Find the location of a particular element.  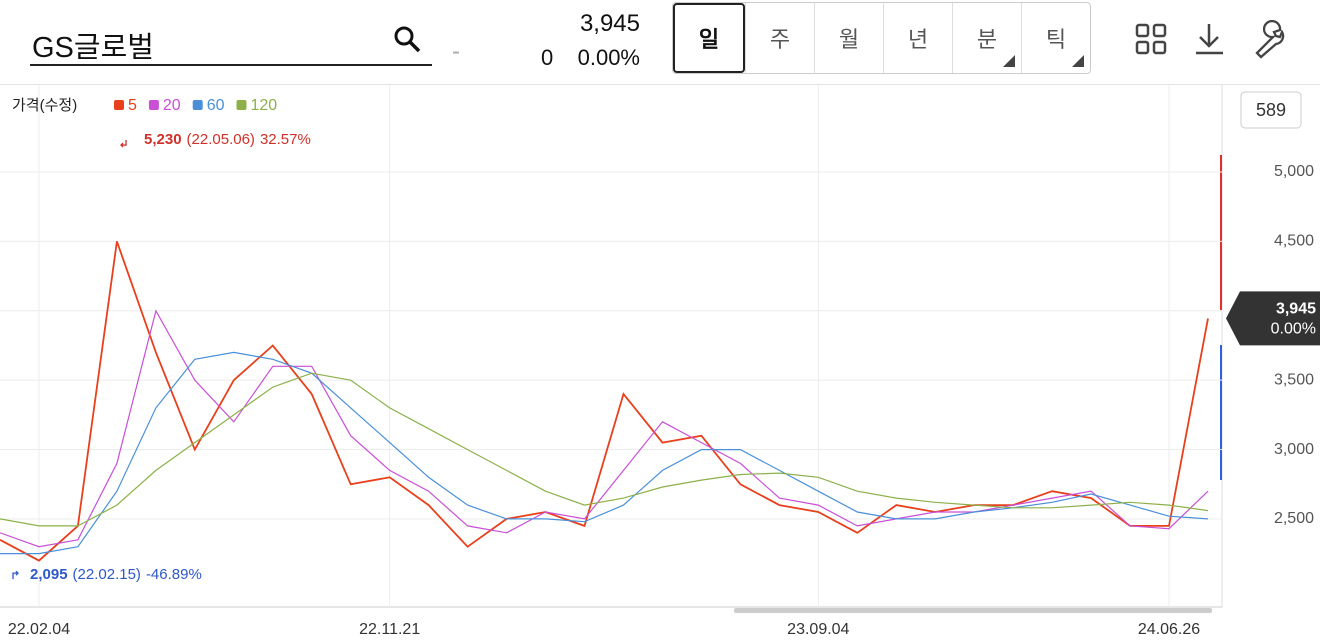

change-pct: 0.00% is located at coordinates (608, 57).